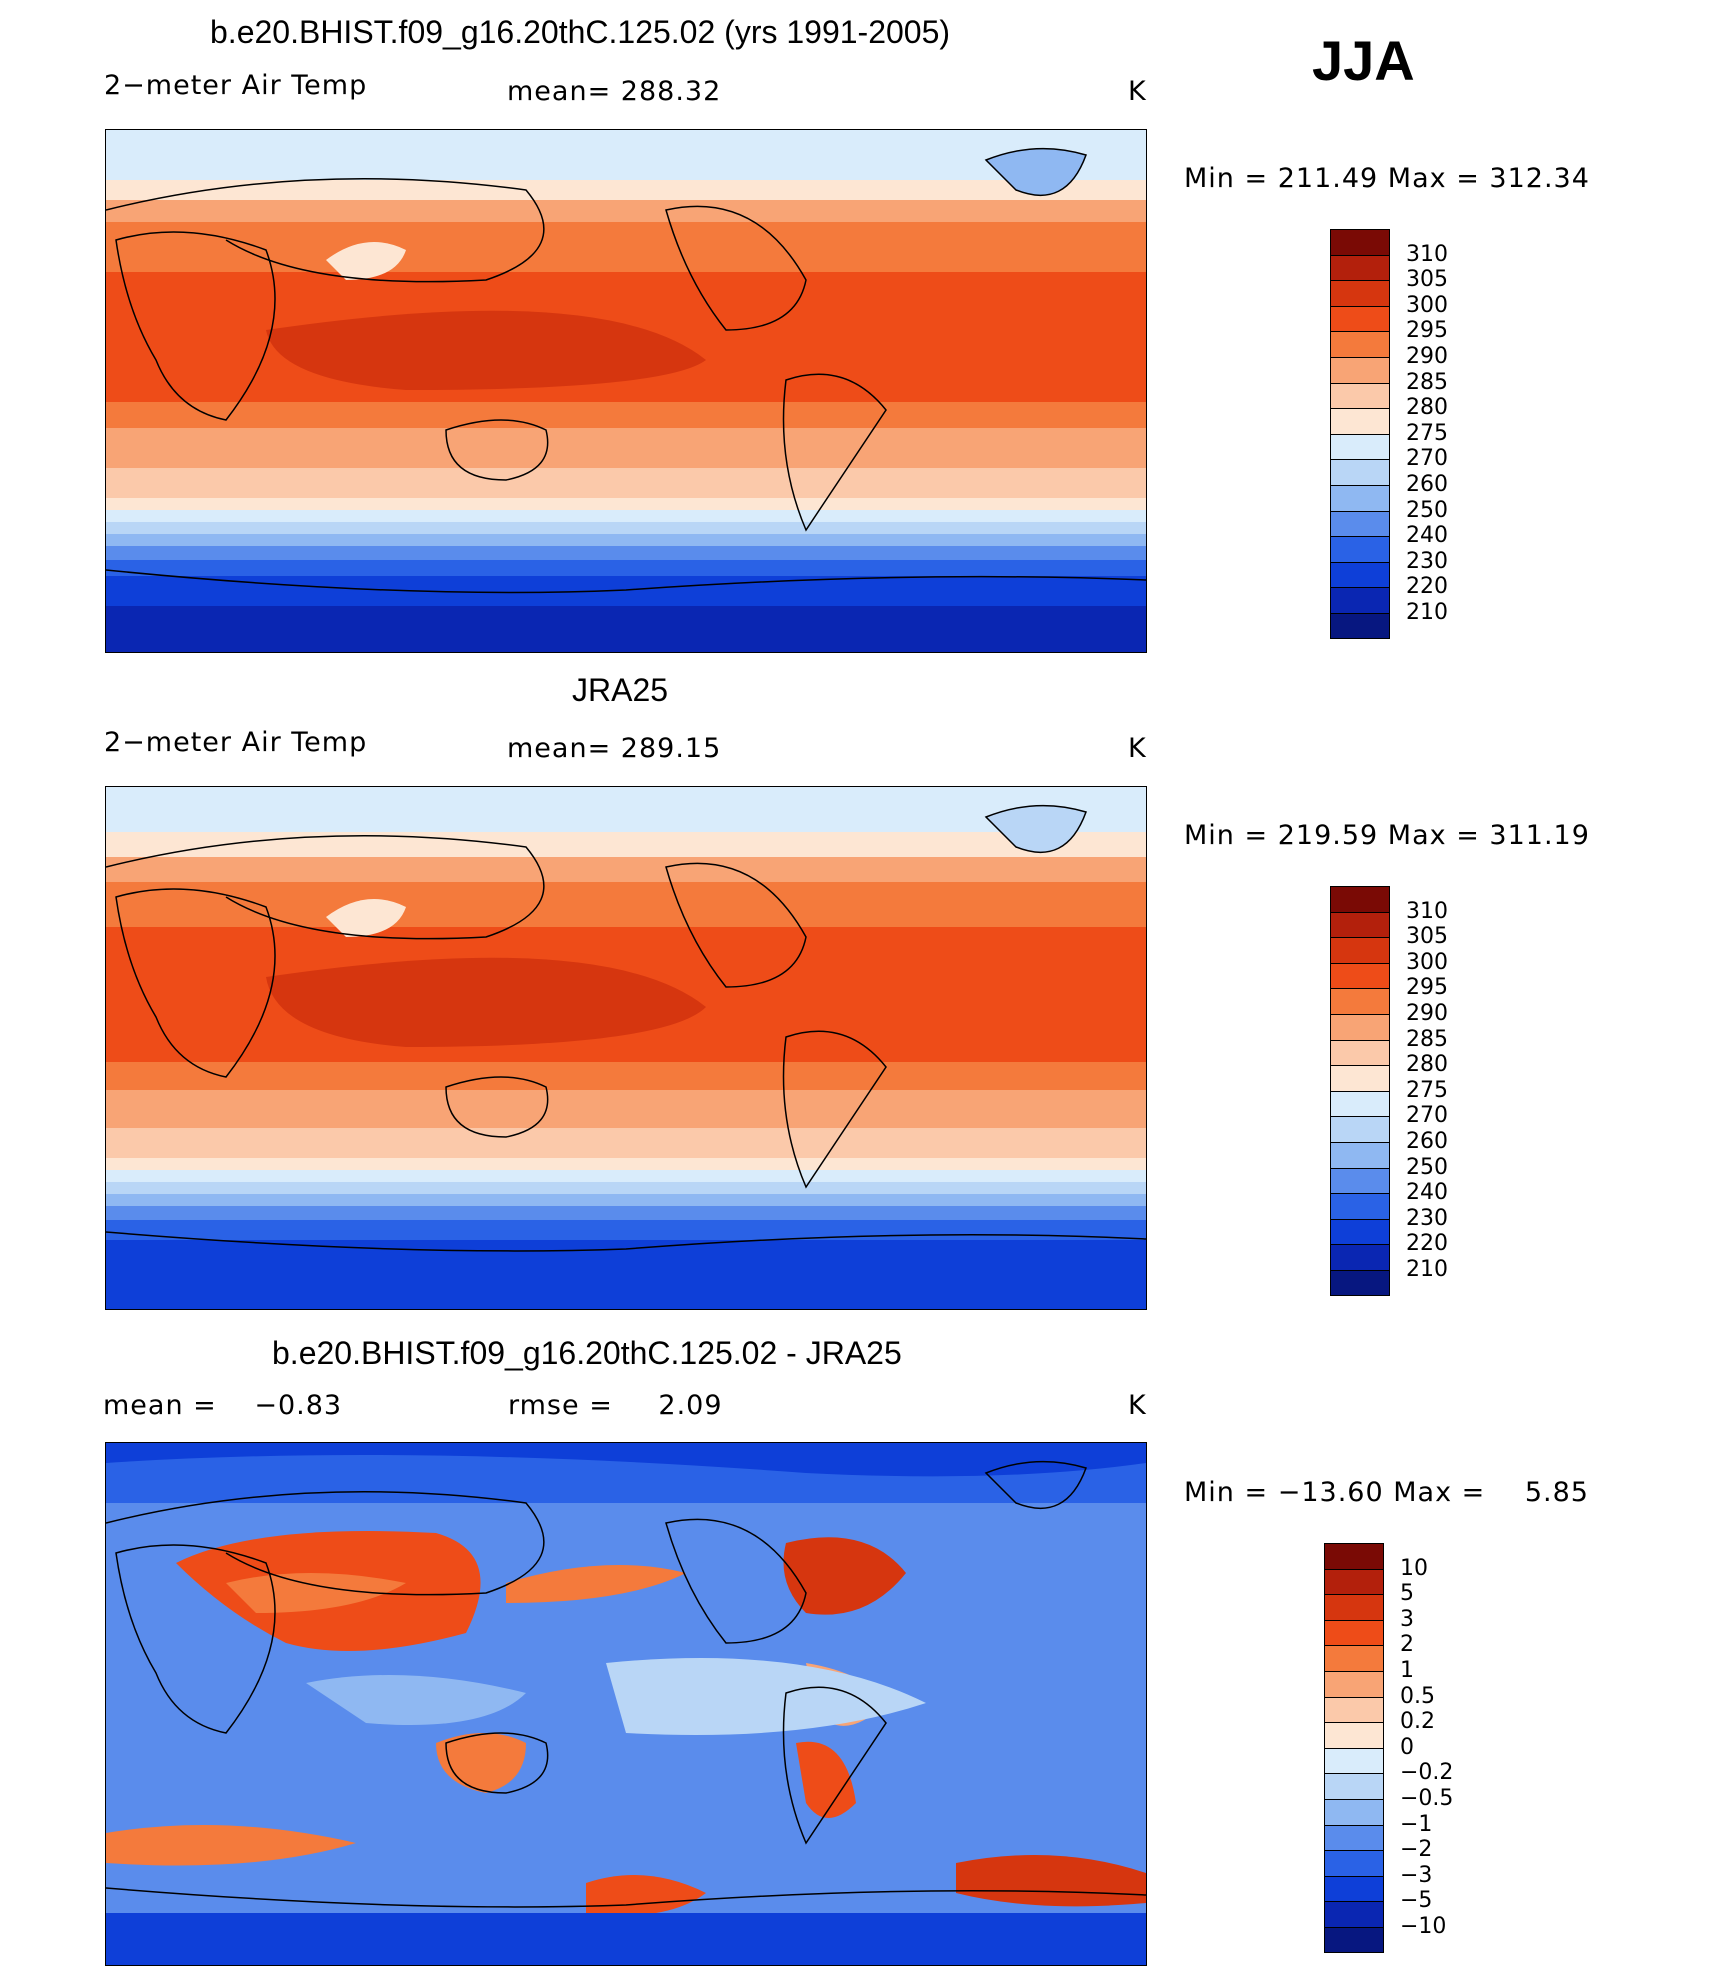 The width and height of the screenshot is (1710, 1969). Describe the element at coordinates (690, 1405) in the screenshot. I see `panel3-rmse-value: 2.09` at that location.